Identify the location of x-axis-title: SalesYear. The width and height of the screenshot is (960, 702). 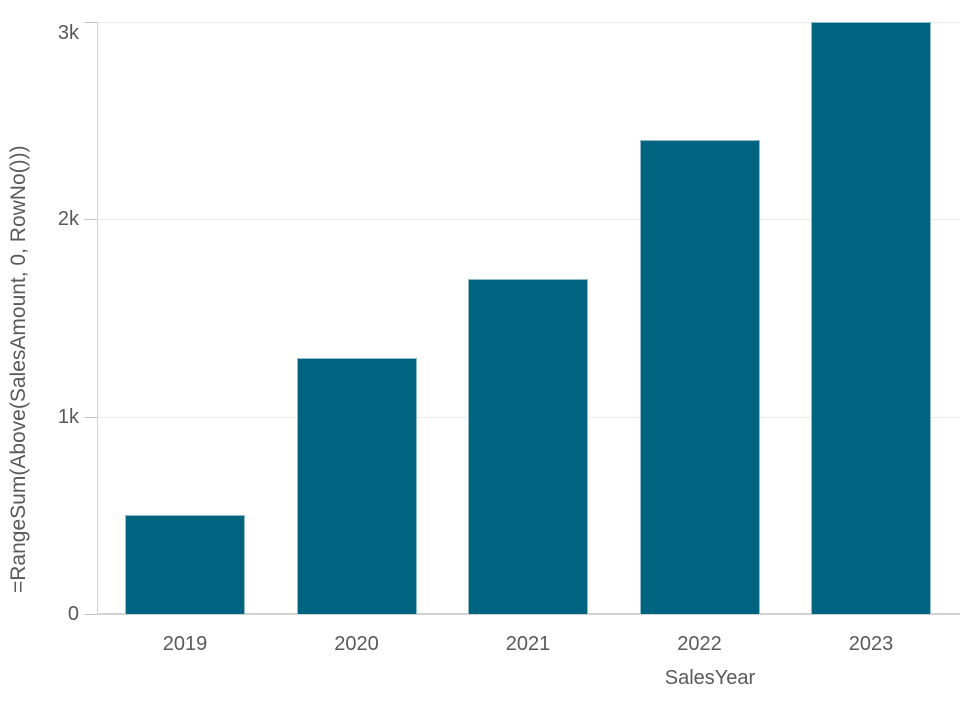
(710, 678).